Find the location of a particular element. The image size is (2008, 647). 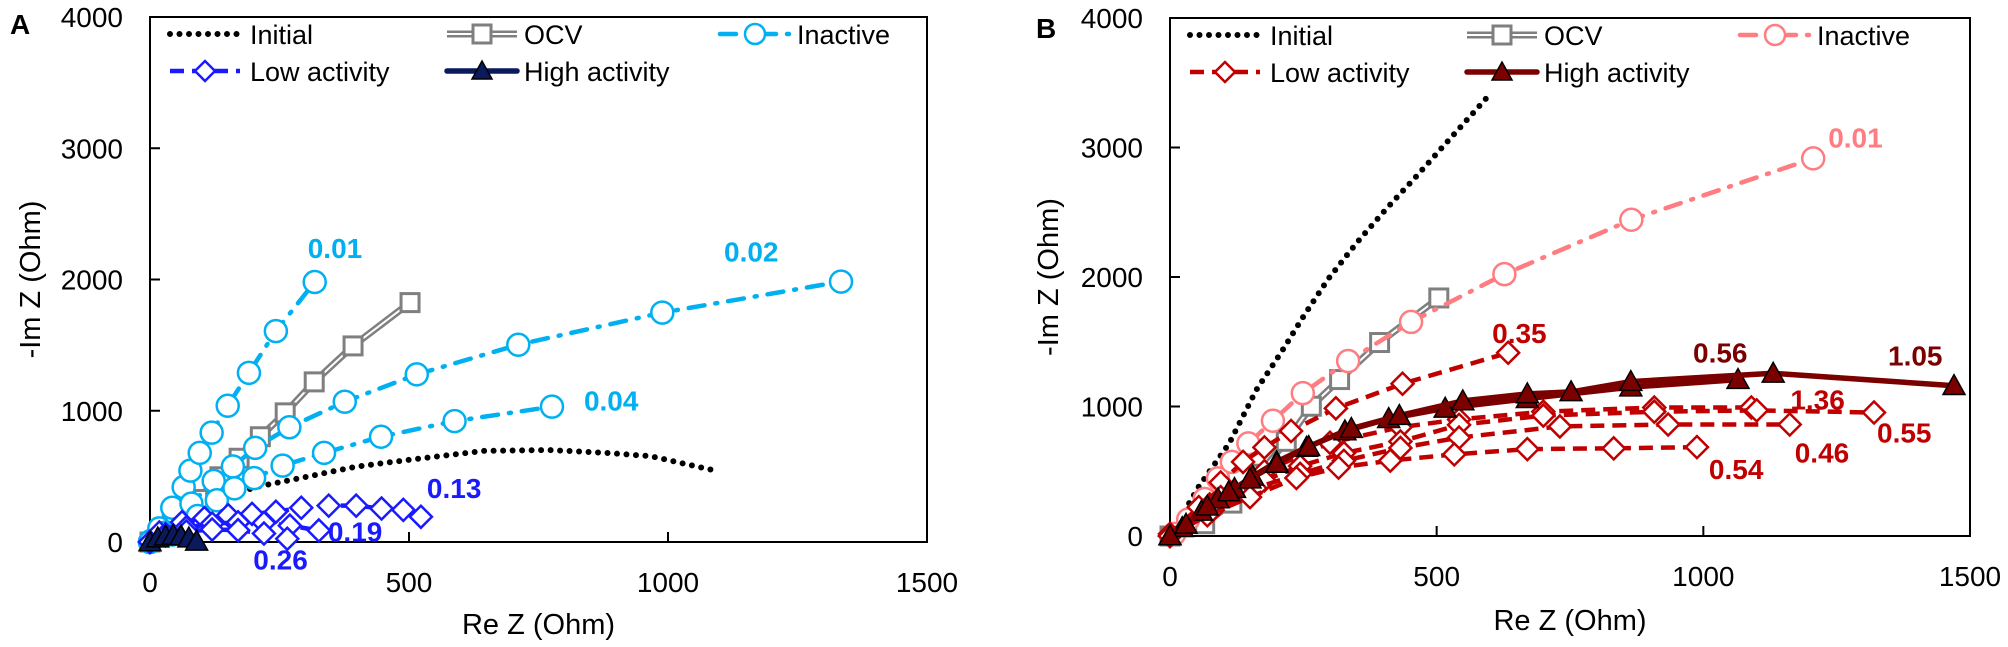

curve-label: 0.01 is located at coordinates (335, 248).